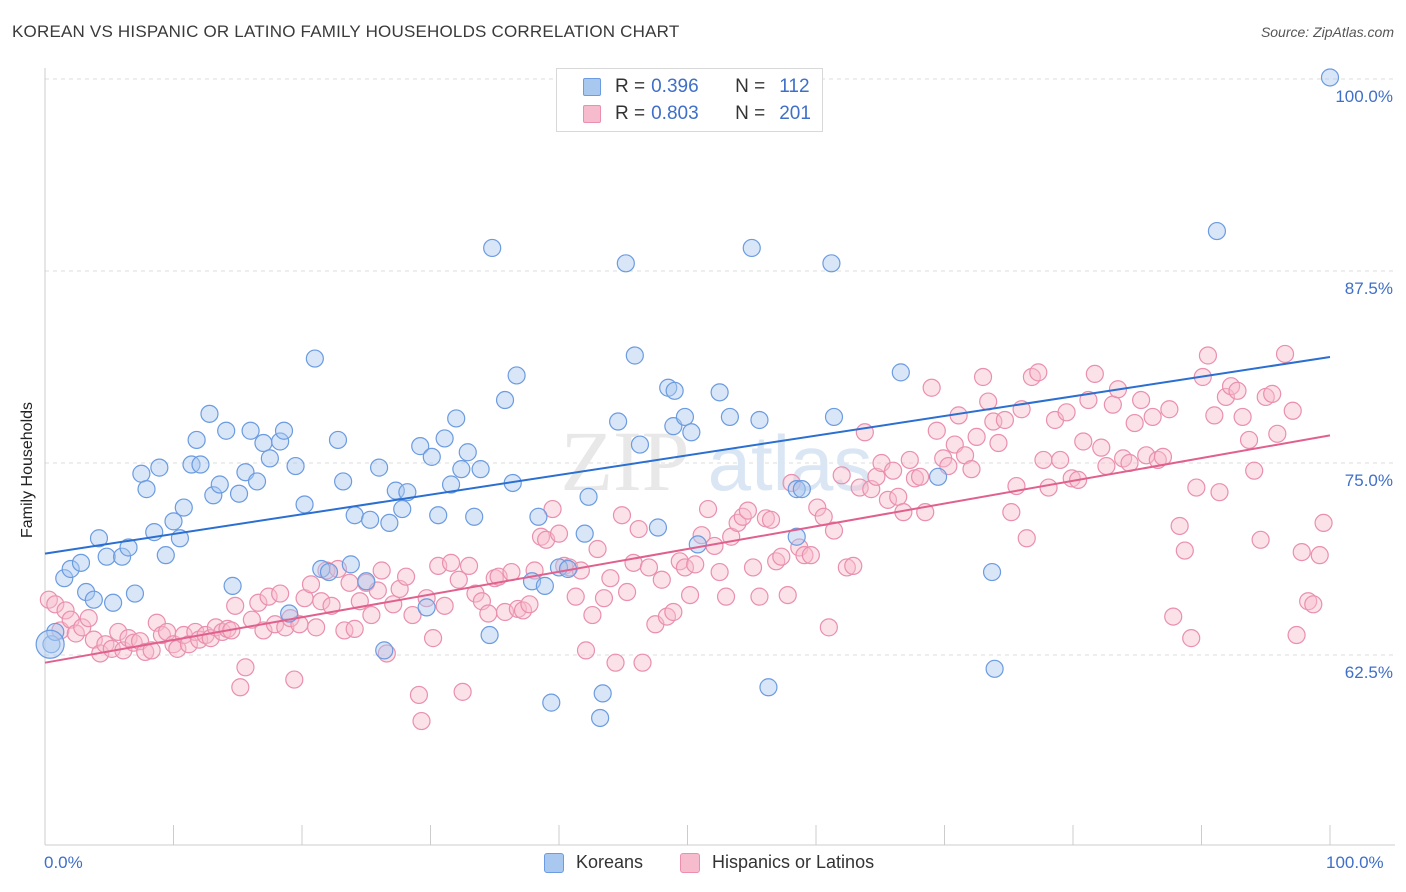  I want to click on hispanics-legend-icon, so click(690, 862).